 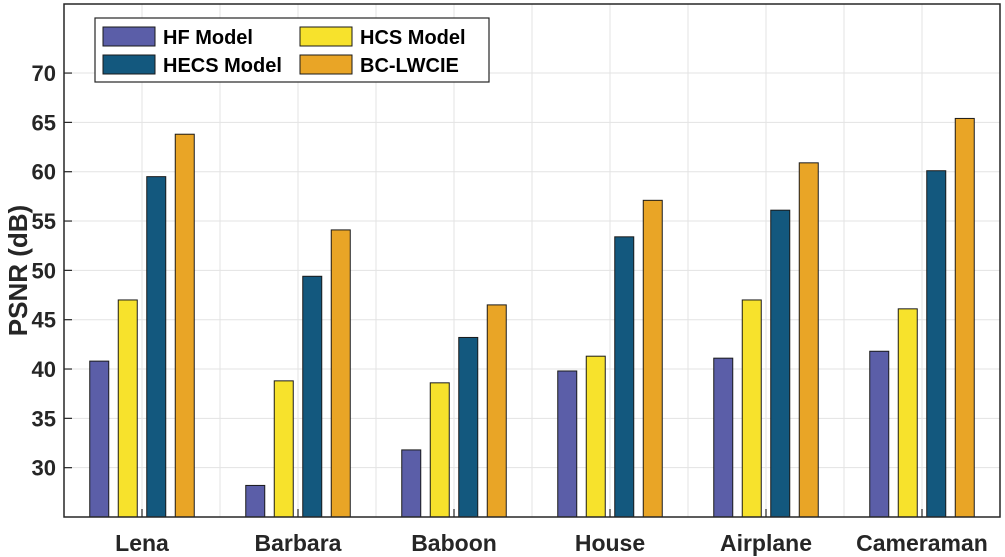 What do you see at coordinates (184, 325) in the screenshot?
I see `bar-bc-lwcie-lena` at bounding box center [184, 325].